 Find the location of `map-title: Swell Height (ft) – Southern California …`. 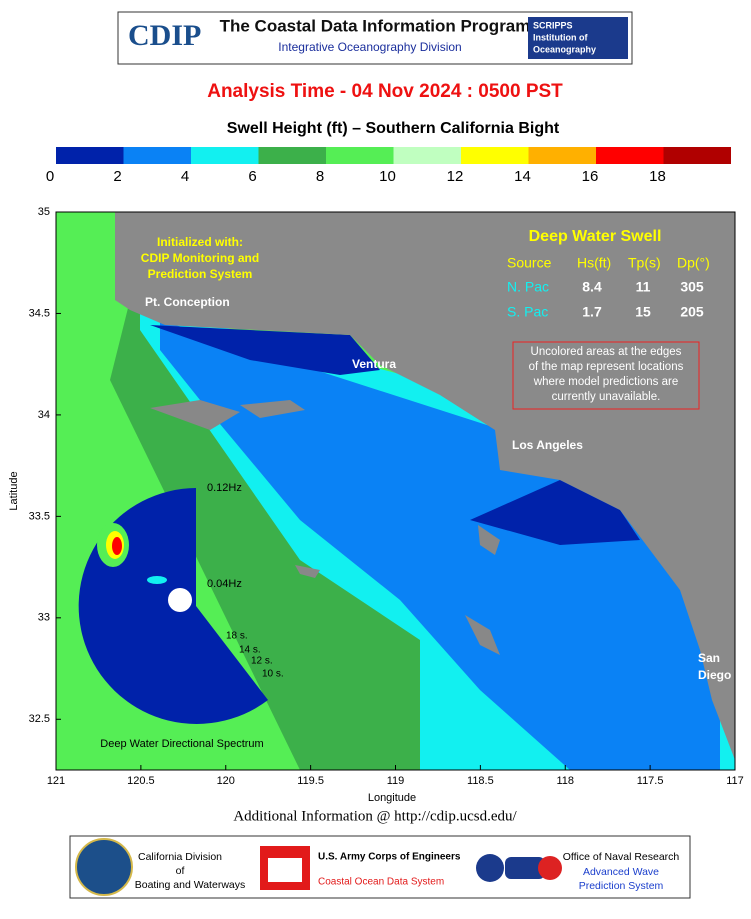

map-title: Swell Height (ft) – Southern California … is located at coordinates (393, 128).